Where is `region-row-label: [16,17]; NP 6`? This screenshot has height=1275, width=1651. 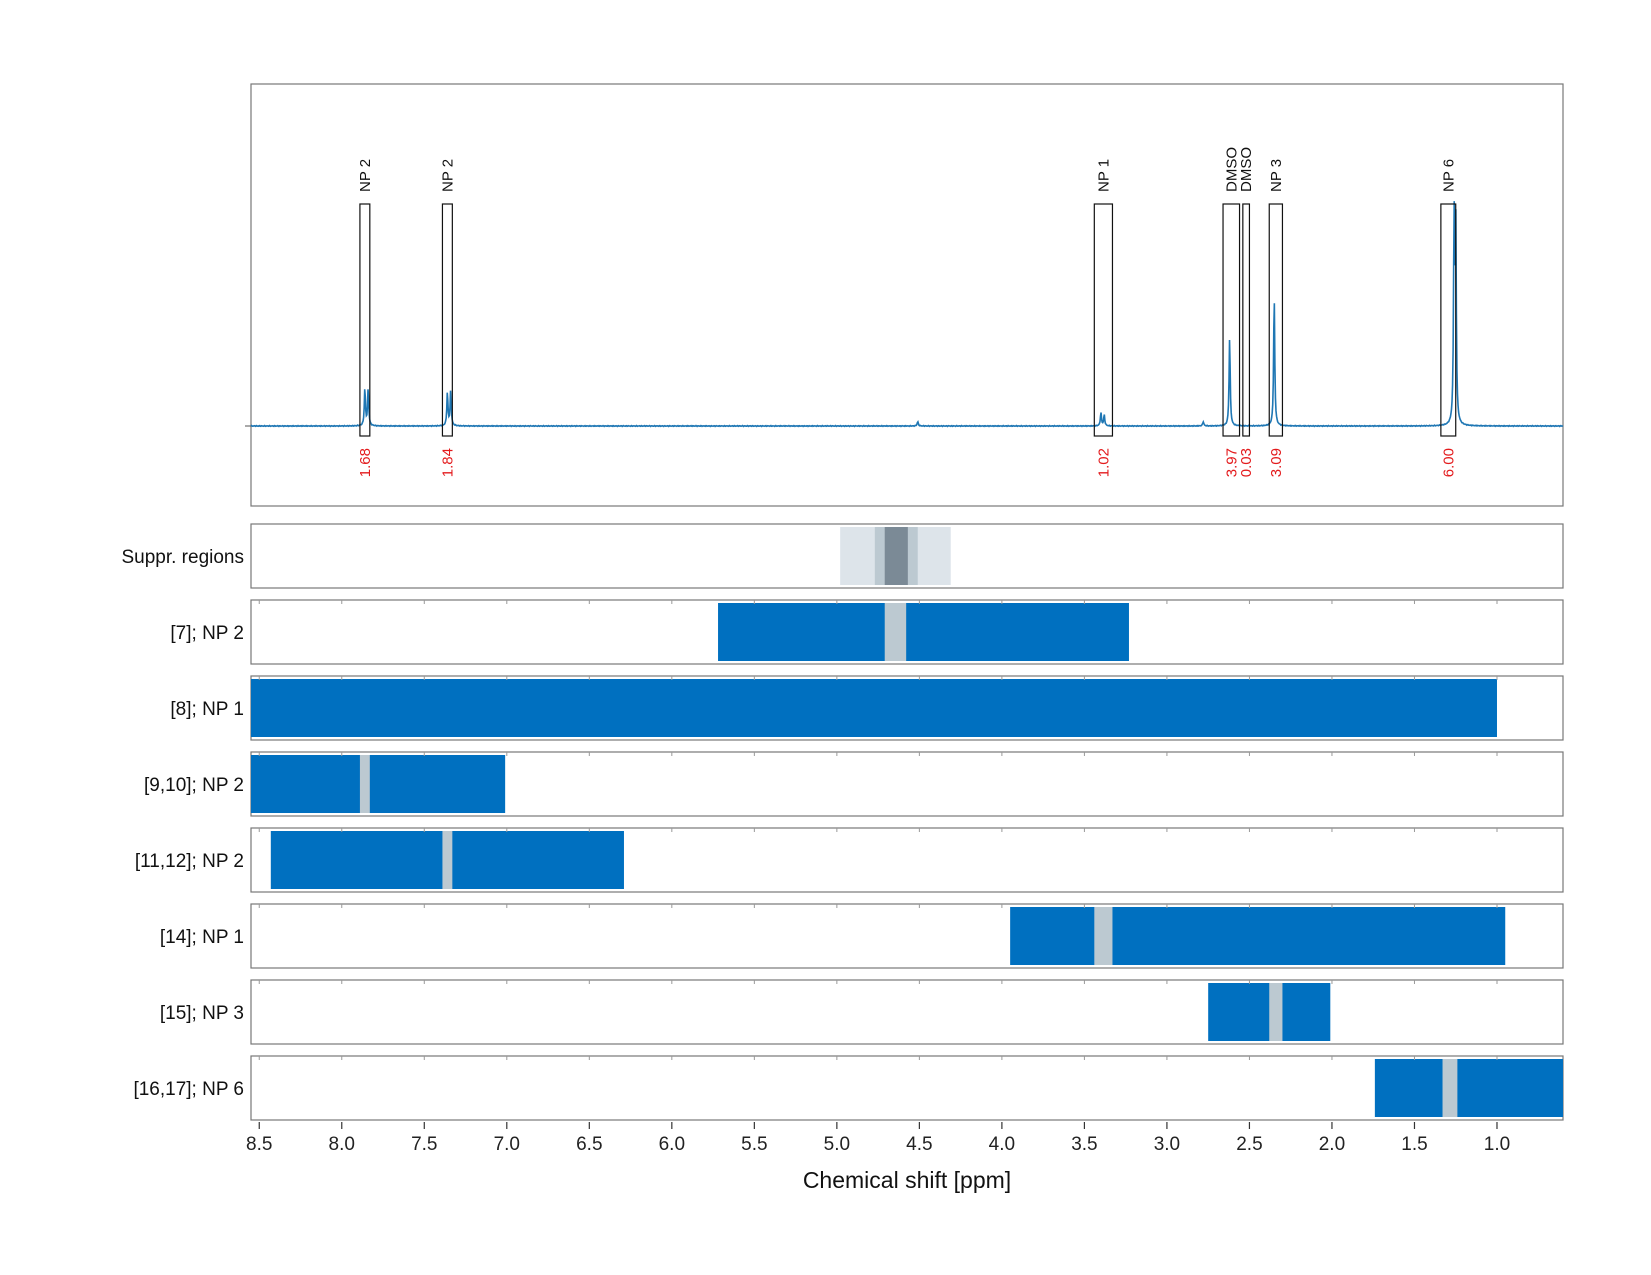 region-row-label: [16,17]; NP 6 is located at coordinates (188, 1089).